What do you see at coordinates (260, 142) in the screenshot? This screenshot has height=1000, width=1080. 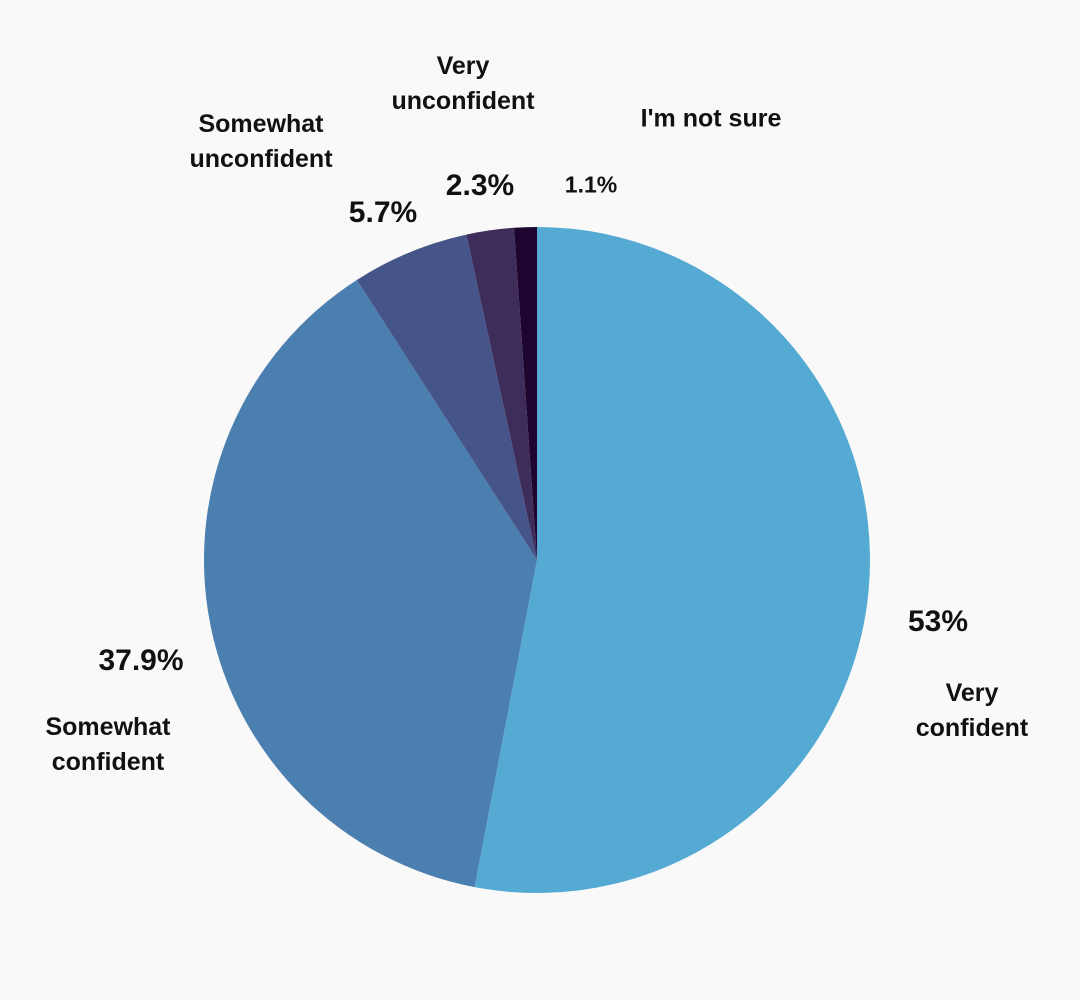 I see `slice-category-label-somewhat-unconfident: Somewhat unconfident` at bounding box center [260, 142].